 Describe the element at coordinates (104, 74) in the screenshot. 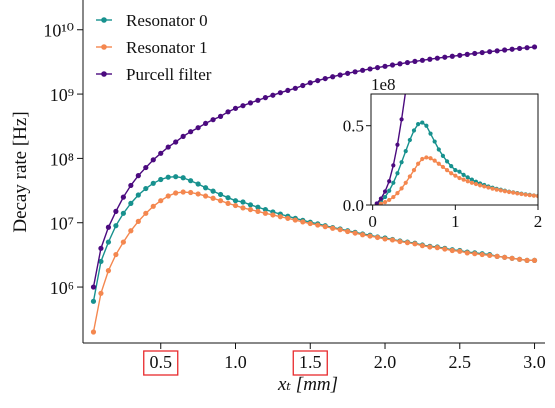

I see `legend-marker` at that location.